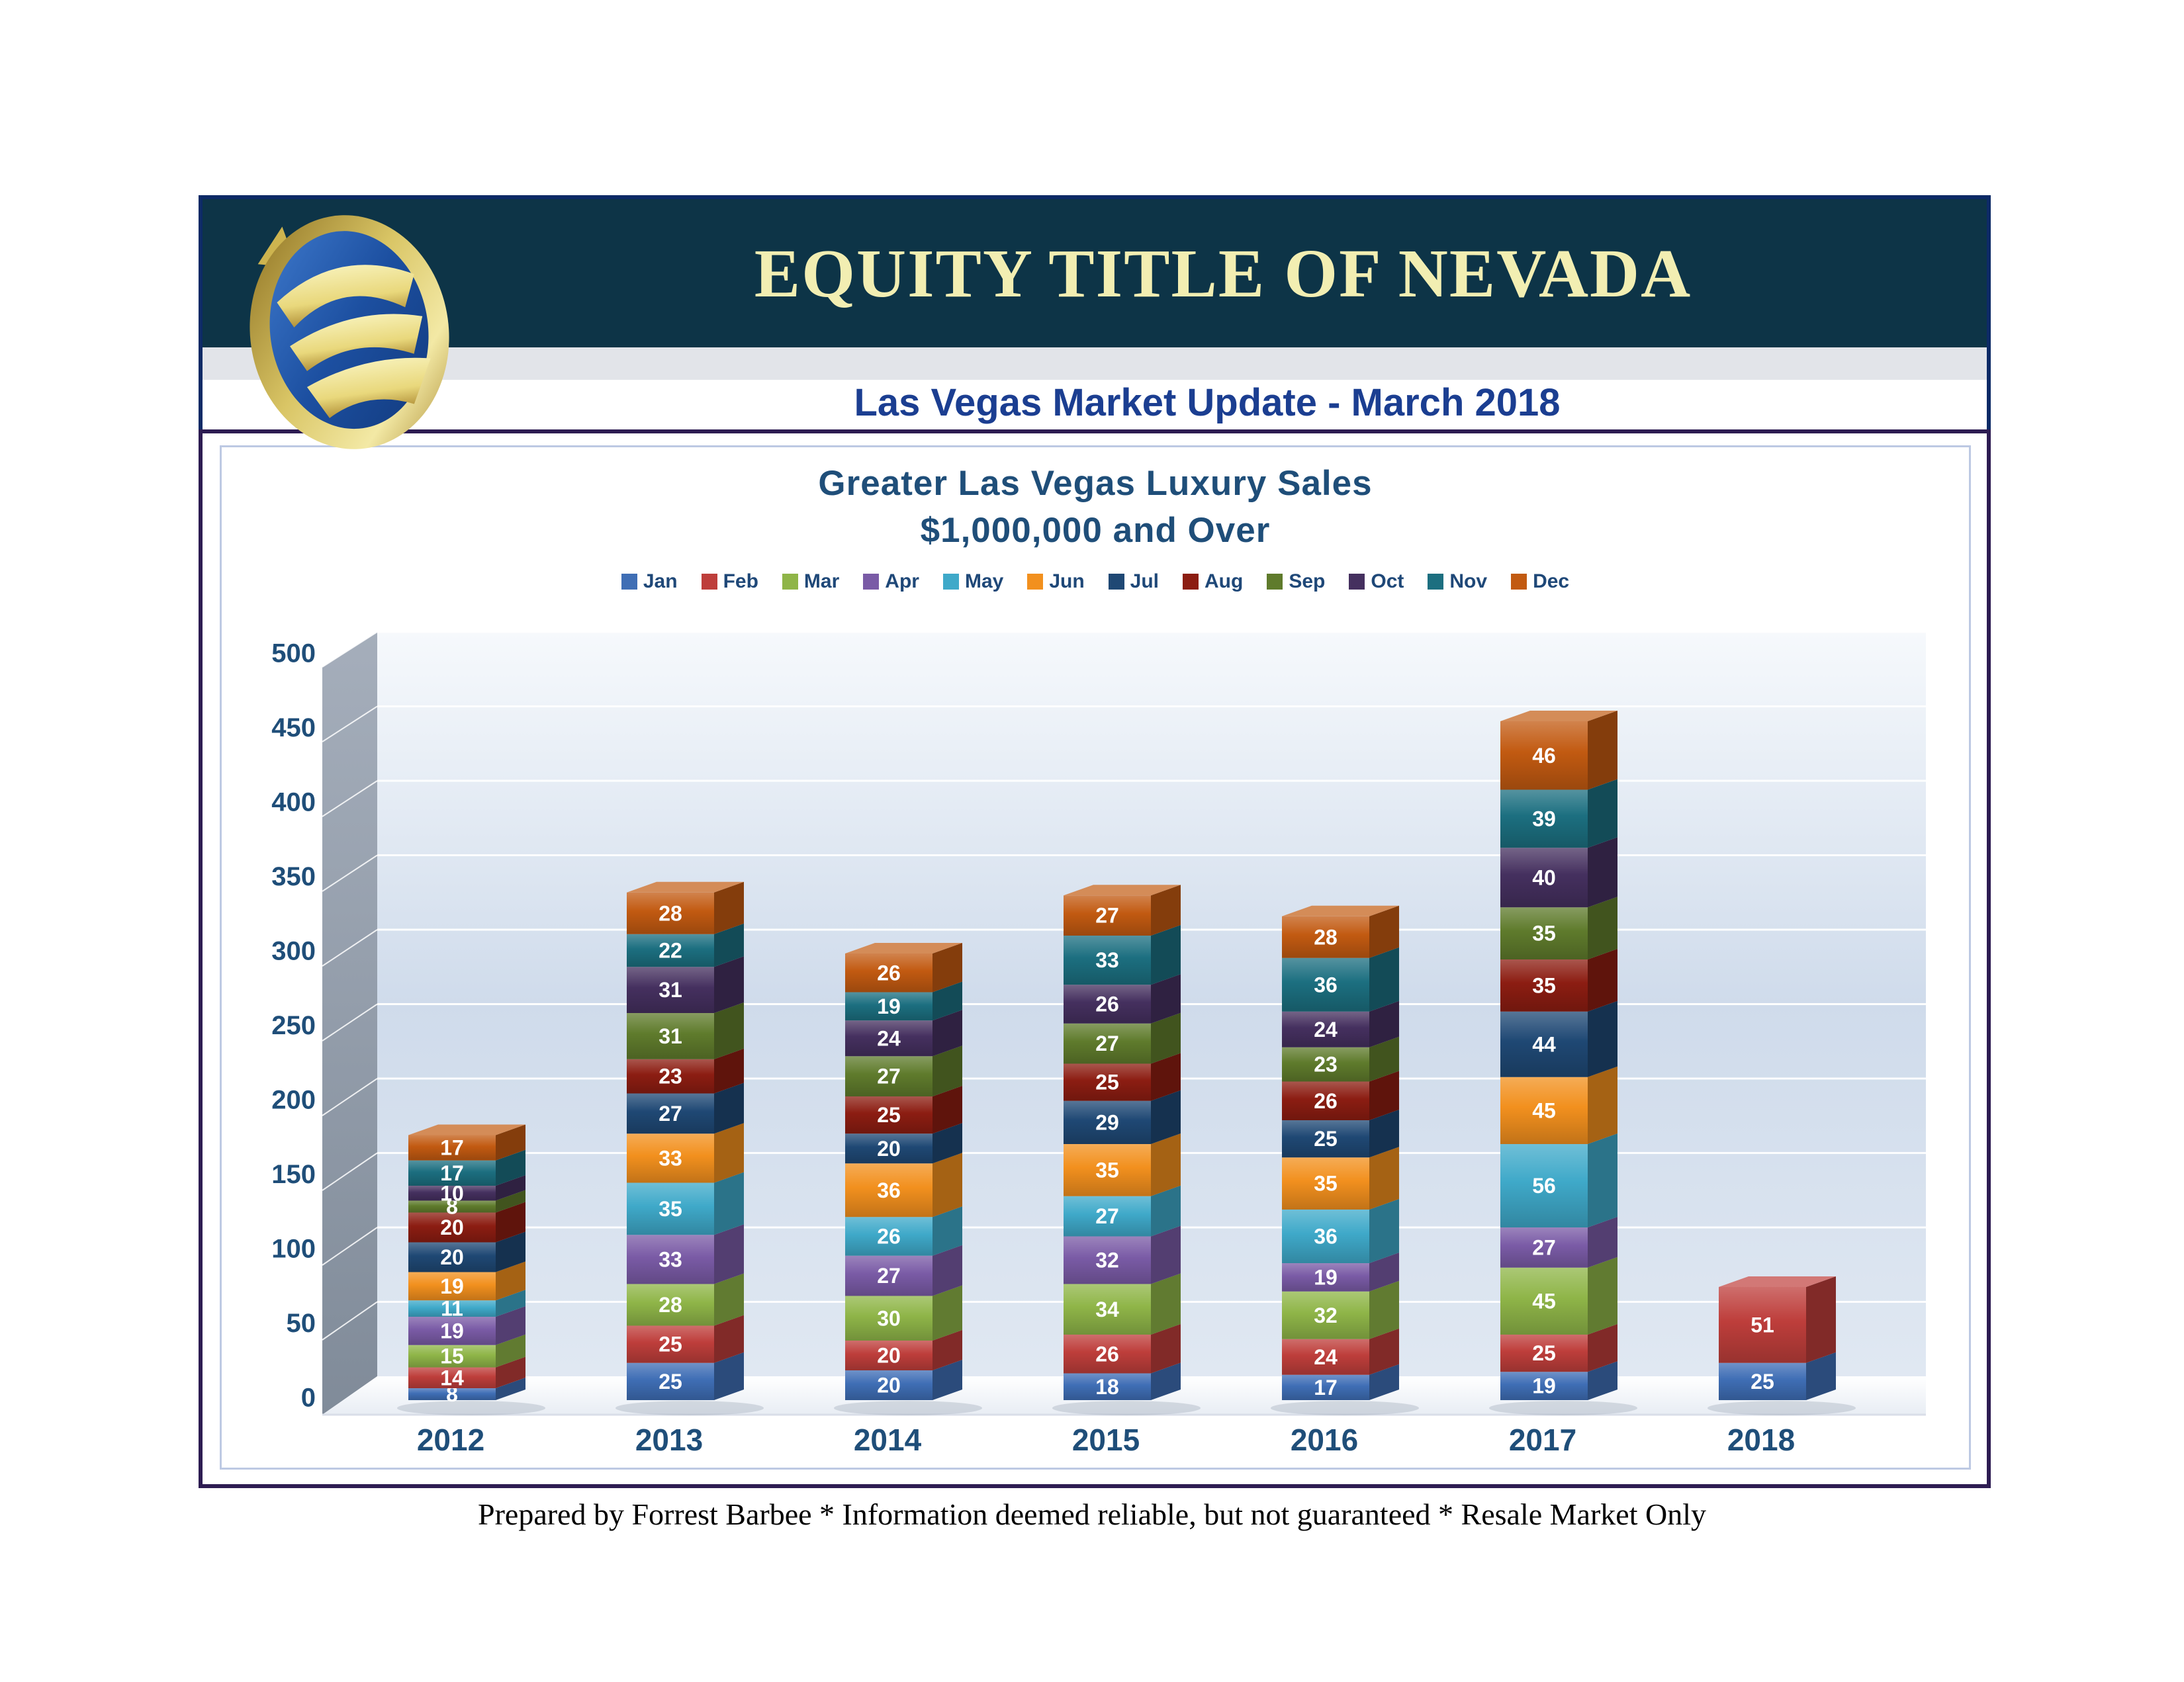 The image size is (2184, 1682). What do you see at coordinates (670, 913) in the screenshot?
I see `segment-value-label: 28` at bounding box center [670, 913].